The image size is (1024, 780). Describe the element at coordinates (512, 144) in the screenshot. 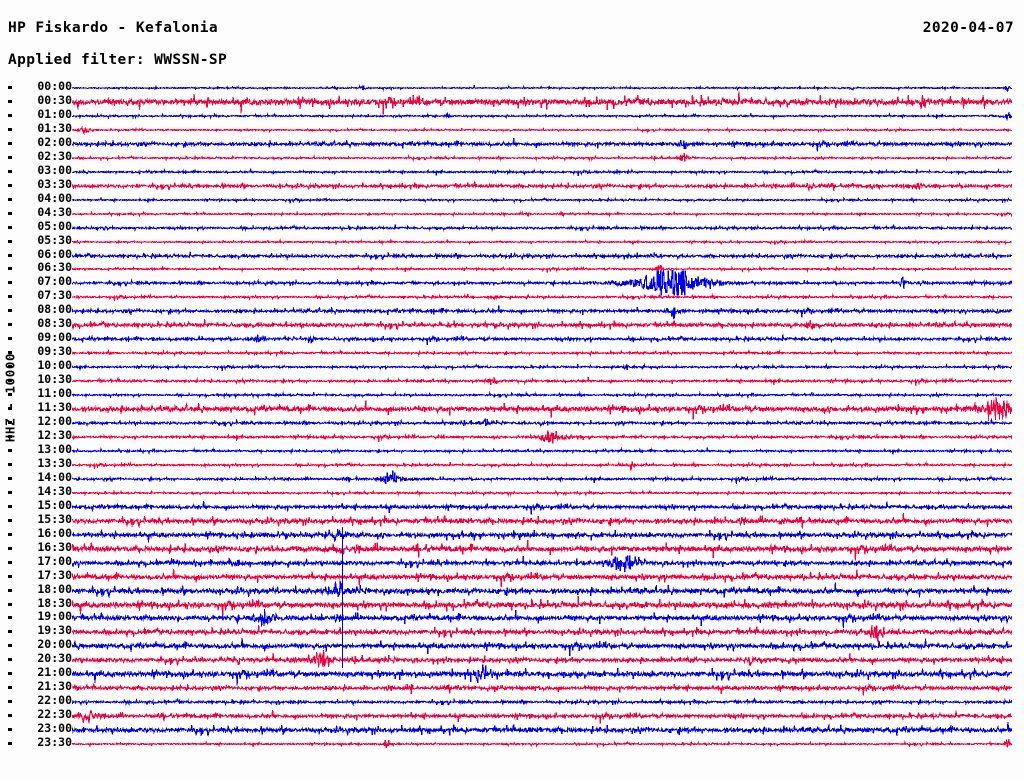

I see `trace-row: 02:00` at that location.